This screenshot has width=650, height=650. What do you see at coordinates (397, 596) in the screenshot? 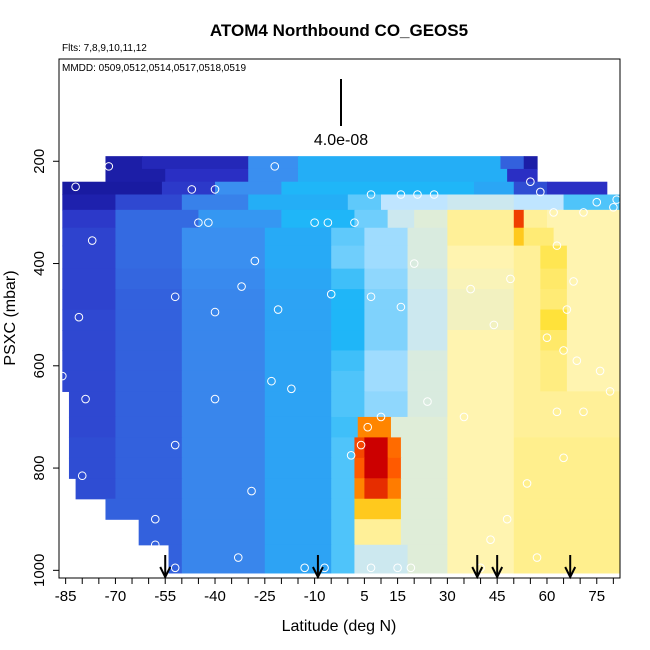
I see `x-tick-label: 15` at bounding box center [397, 596].